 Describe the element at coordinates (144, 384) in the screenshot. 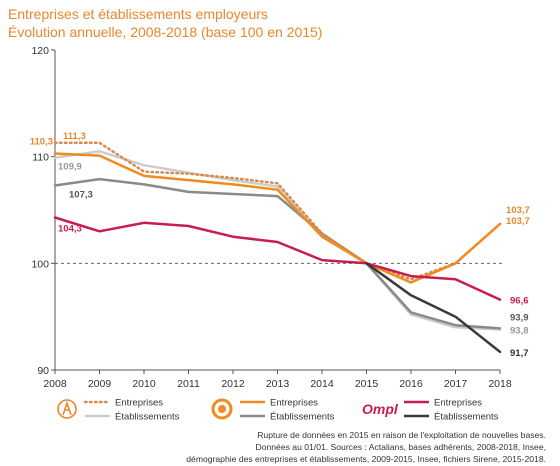

I see `x-tick-label: 2010` at that location.